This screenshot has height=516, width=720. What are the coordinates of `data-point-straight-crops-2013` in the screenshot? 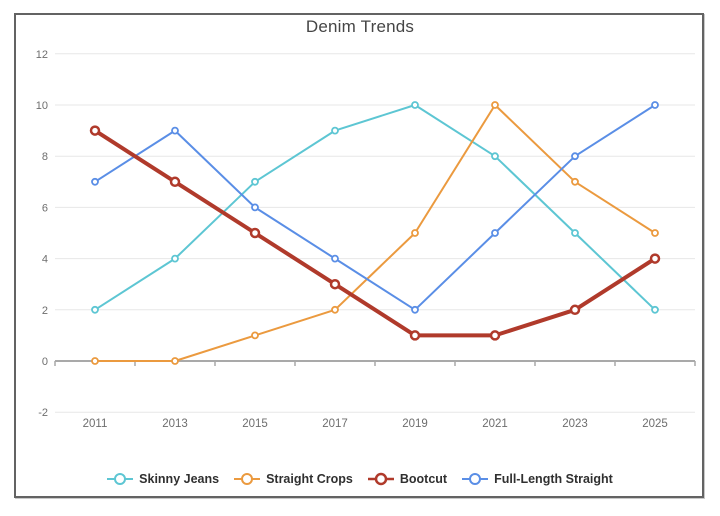 It's located at (175, 361).